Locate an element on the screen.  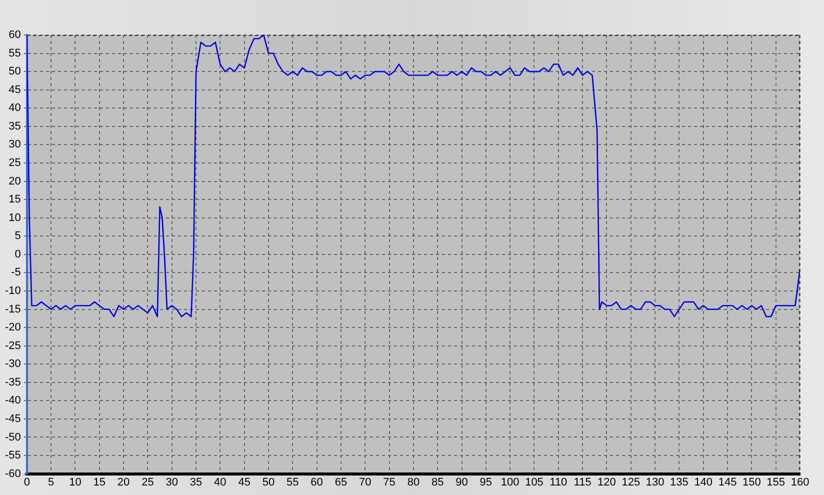
x-tick-label: 5 is located at coordinates (51, 482).